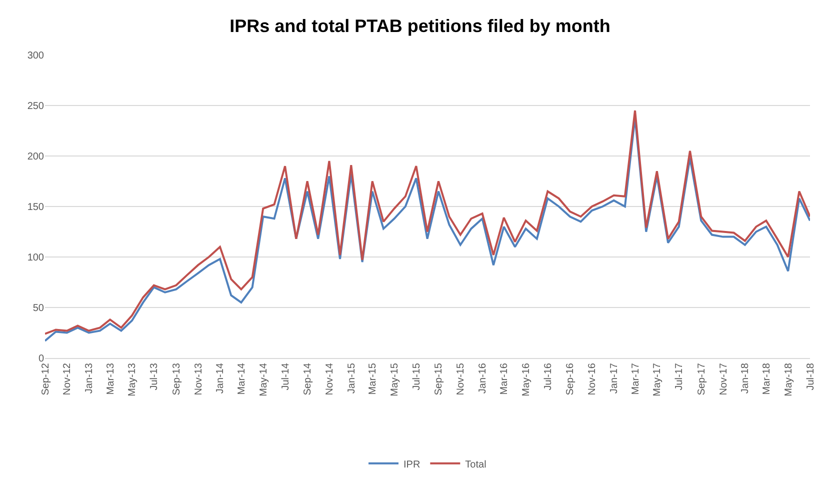 The image size is (840, 490). What do you see at coordinates (395, 379) in the screenshot?
I see `x-tick-label: May-15` at bounding box center [395, 379].